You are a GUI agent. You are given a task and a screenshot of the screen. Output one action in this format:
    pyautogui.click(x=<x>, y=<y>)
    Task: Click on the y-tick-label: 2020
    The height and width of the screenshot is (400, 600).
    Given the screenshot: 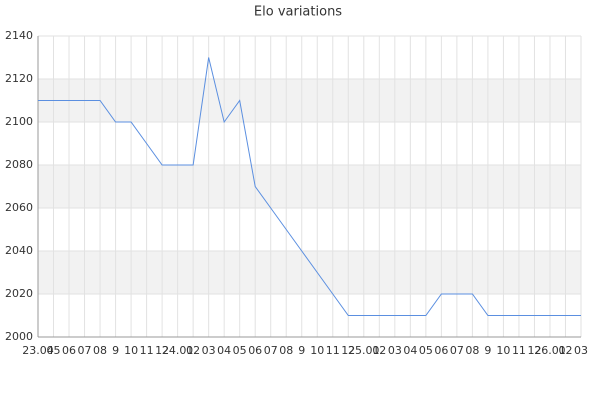 What is the action you would take?
    pyautogui.click(x=19, y=293)
    